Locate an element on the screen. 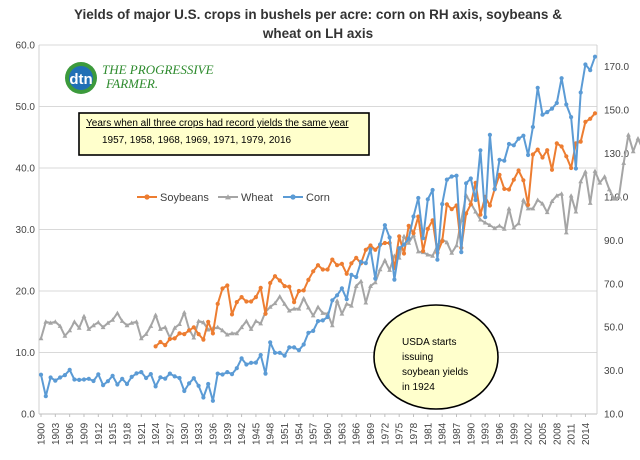 This screenshot has width=640, height=460. brand-line-2: FARMER. is located at coordinates (131, 83).